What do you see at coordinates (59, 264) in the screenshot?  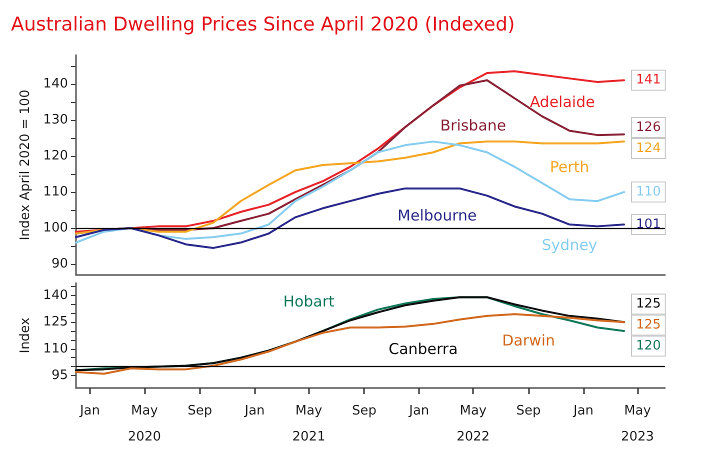 I see `y-tick-label: 90` at bounding box center [59, 264].